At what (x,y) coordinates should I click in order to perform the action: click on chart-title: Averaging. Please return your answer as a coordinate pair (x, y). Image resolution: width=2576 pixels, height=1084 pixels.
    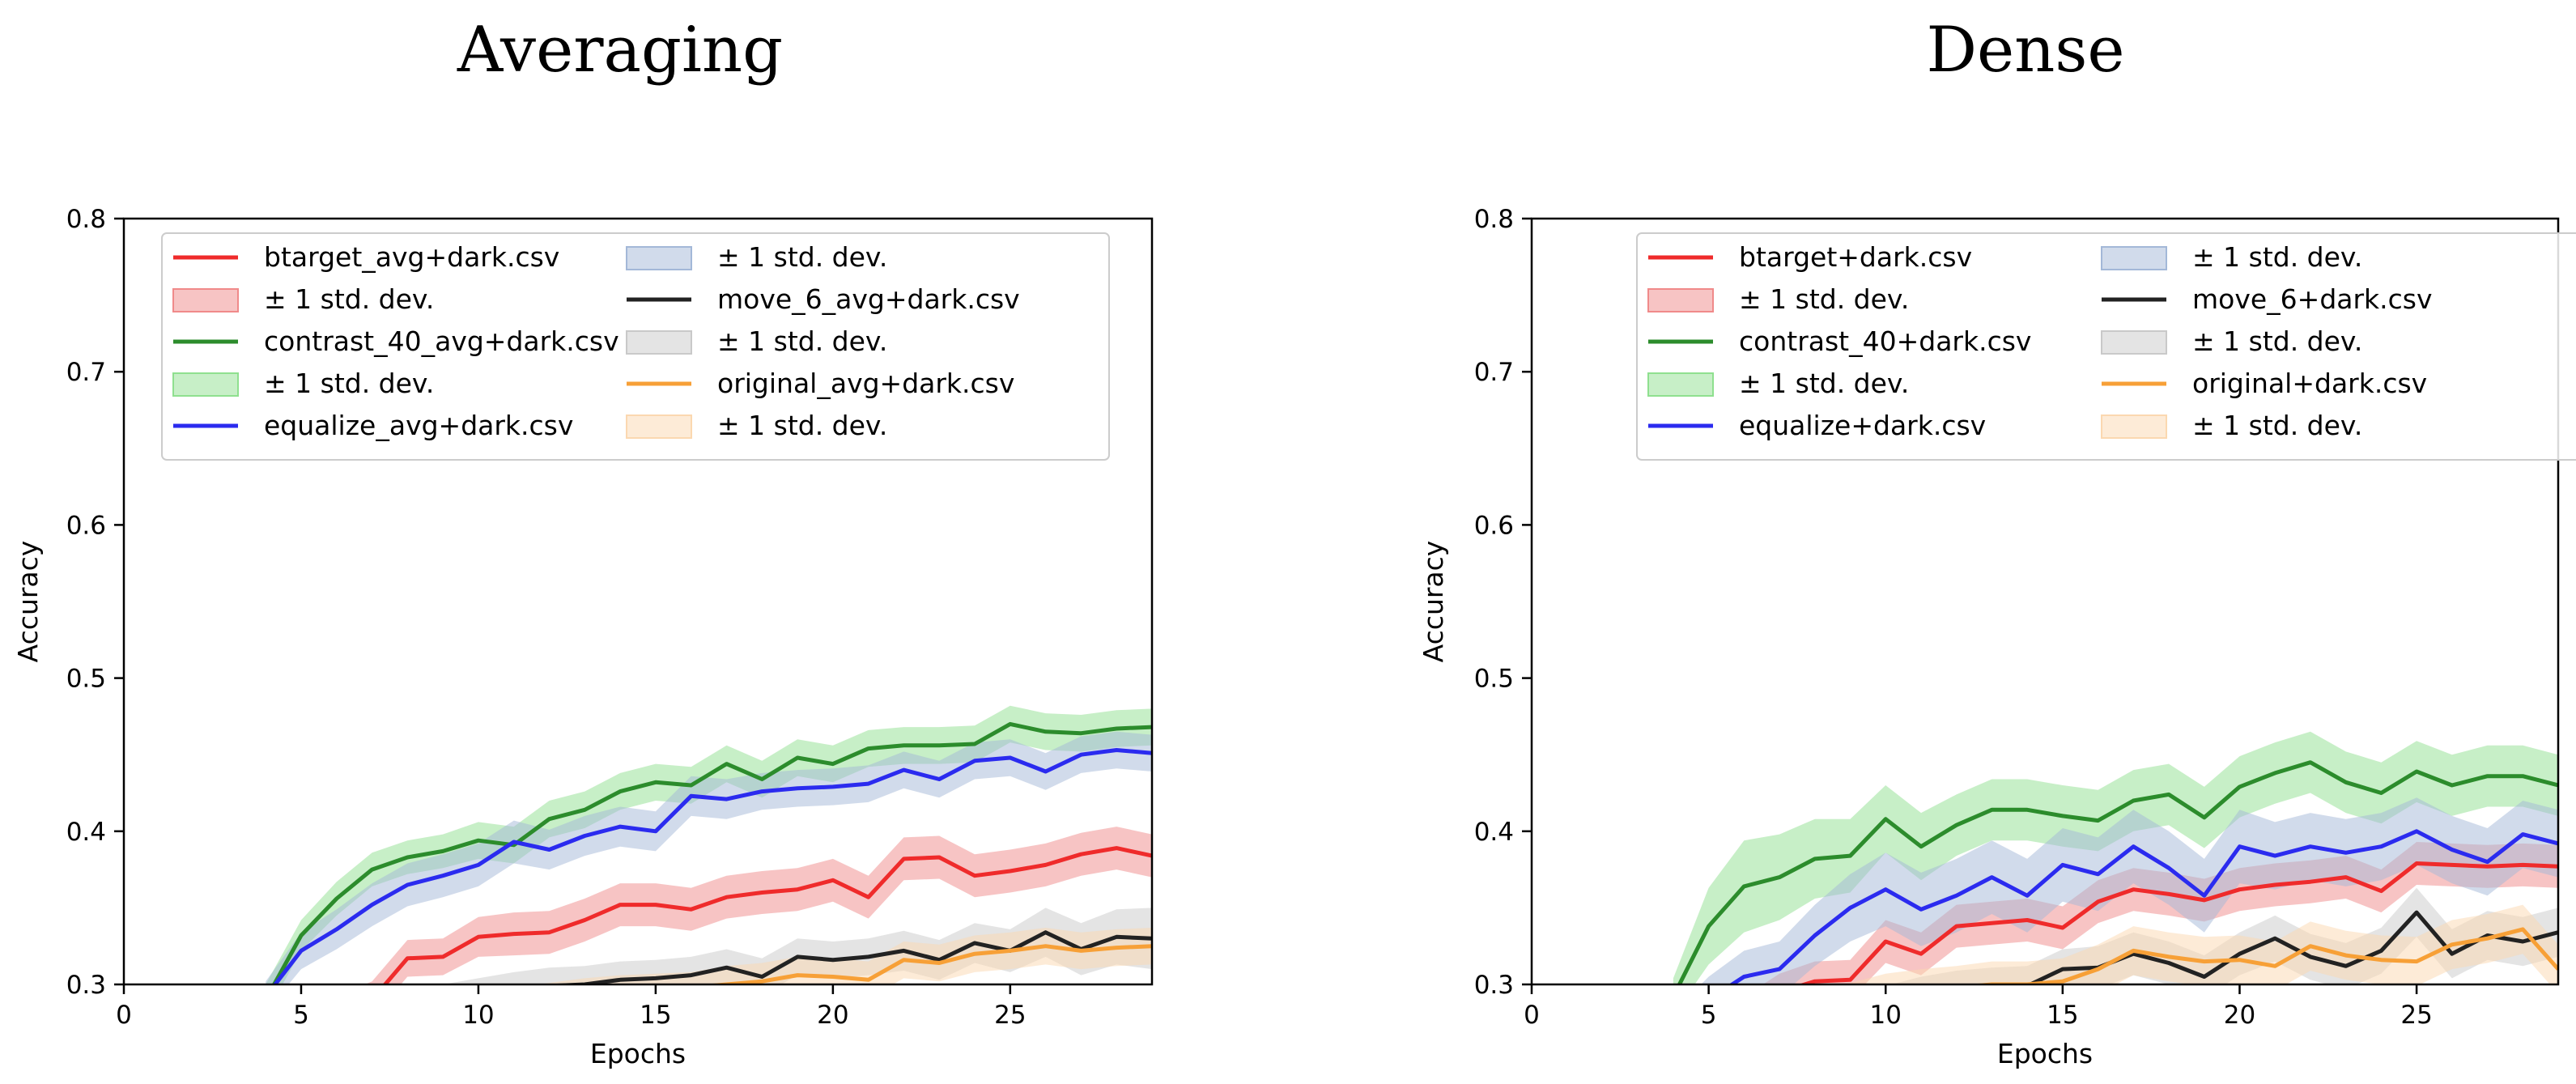
    Looking at the image, I should click on (620, 50).